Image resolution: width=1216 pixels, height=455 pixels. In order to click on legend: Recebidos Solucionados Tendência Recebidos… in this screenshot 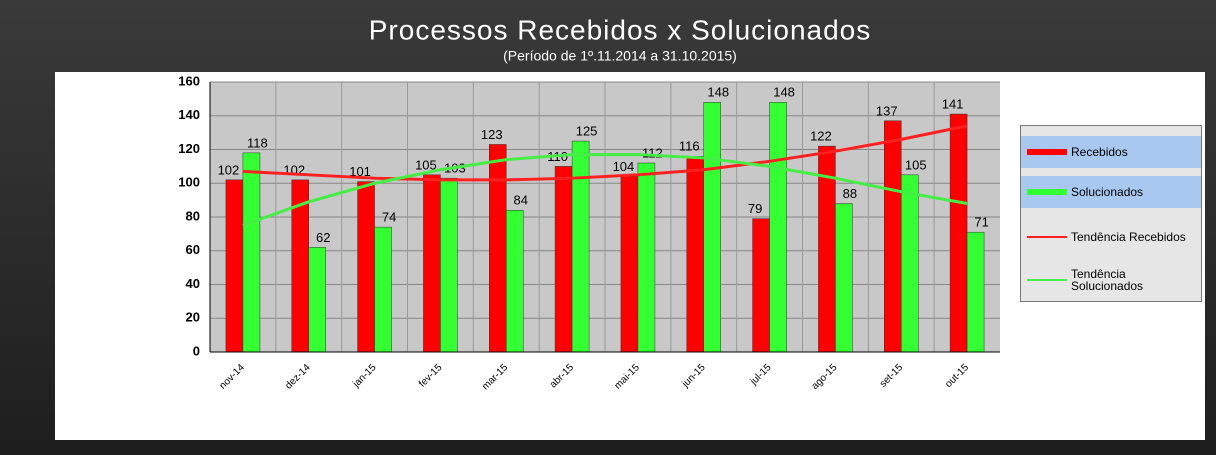, I will do `click(1111, 213)`.